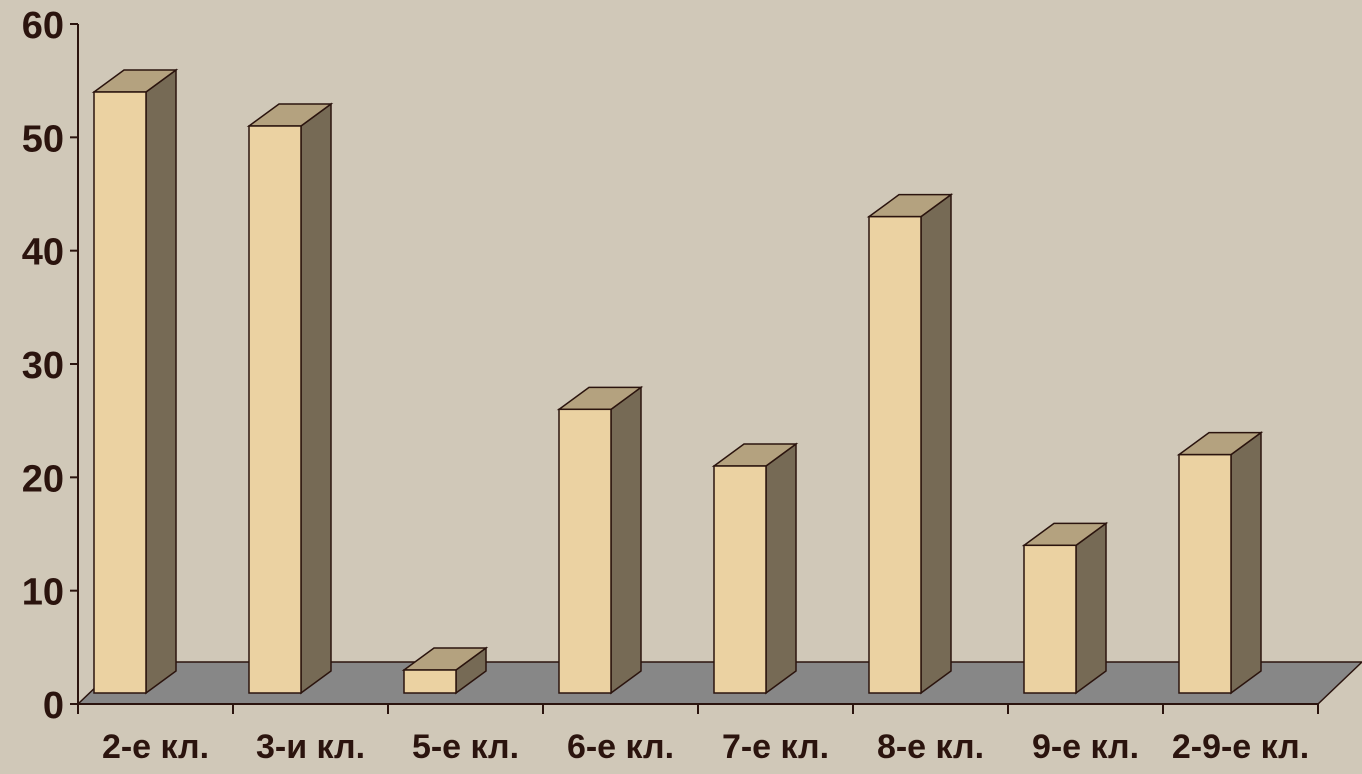 This screenshot has height=774, width=1362. Describe the element at coordinates (53, 706) in the screenshot. I see `y-tick-label: 0` at that location.